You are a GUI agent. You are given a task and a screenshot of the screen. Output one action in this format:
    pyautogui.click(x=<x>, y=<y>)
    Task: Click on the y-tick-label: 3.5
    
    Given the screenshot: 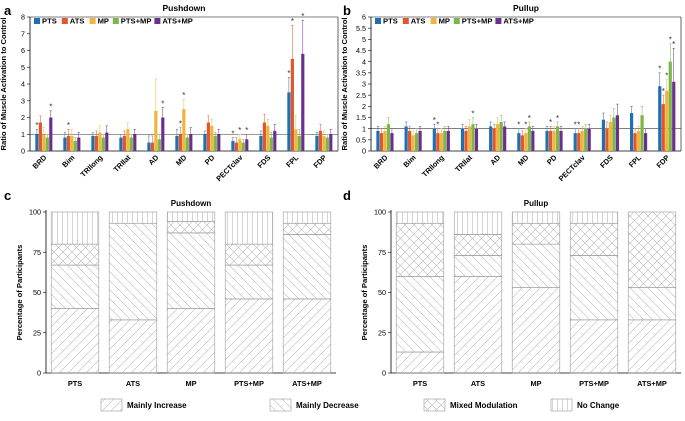 What is the action you would take?
    pyautogui.click(x=361, y=72)
    